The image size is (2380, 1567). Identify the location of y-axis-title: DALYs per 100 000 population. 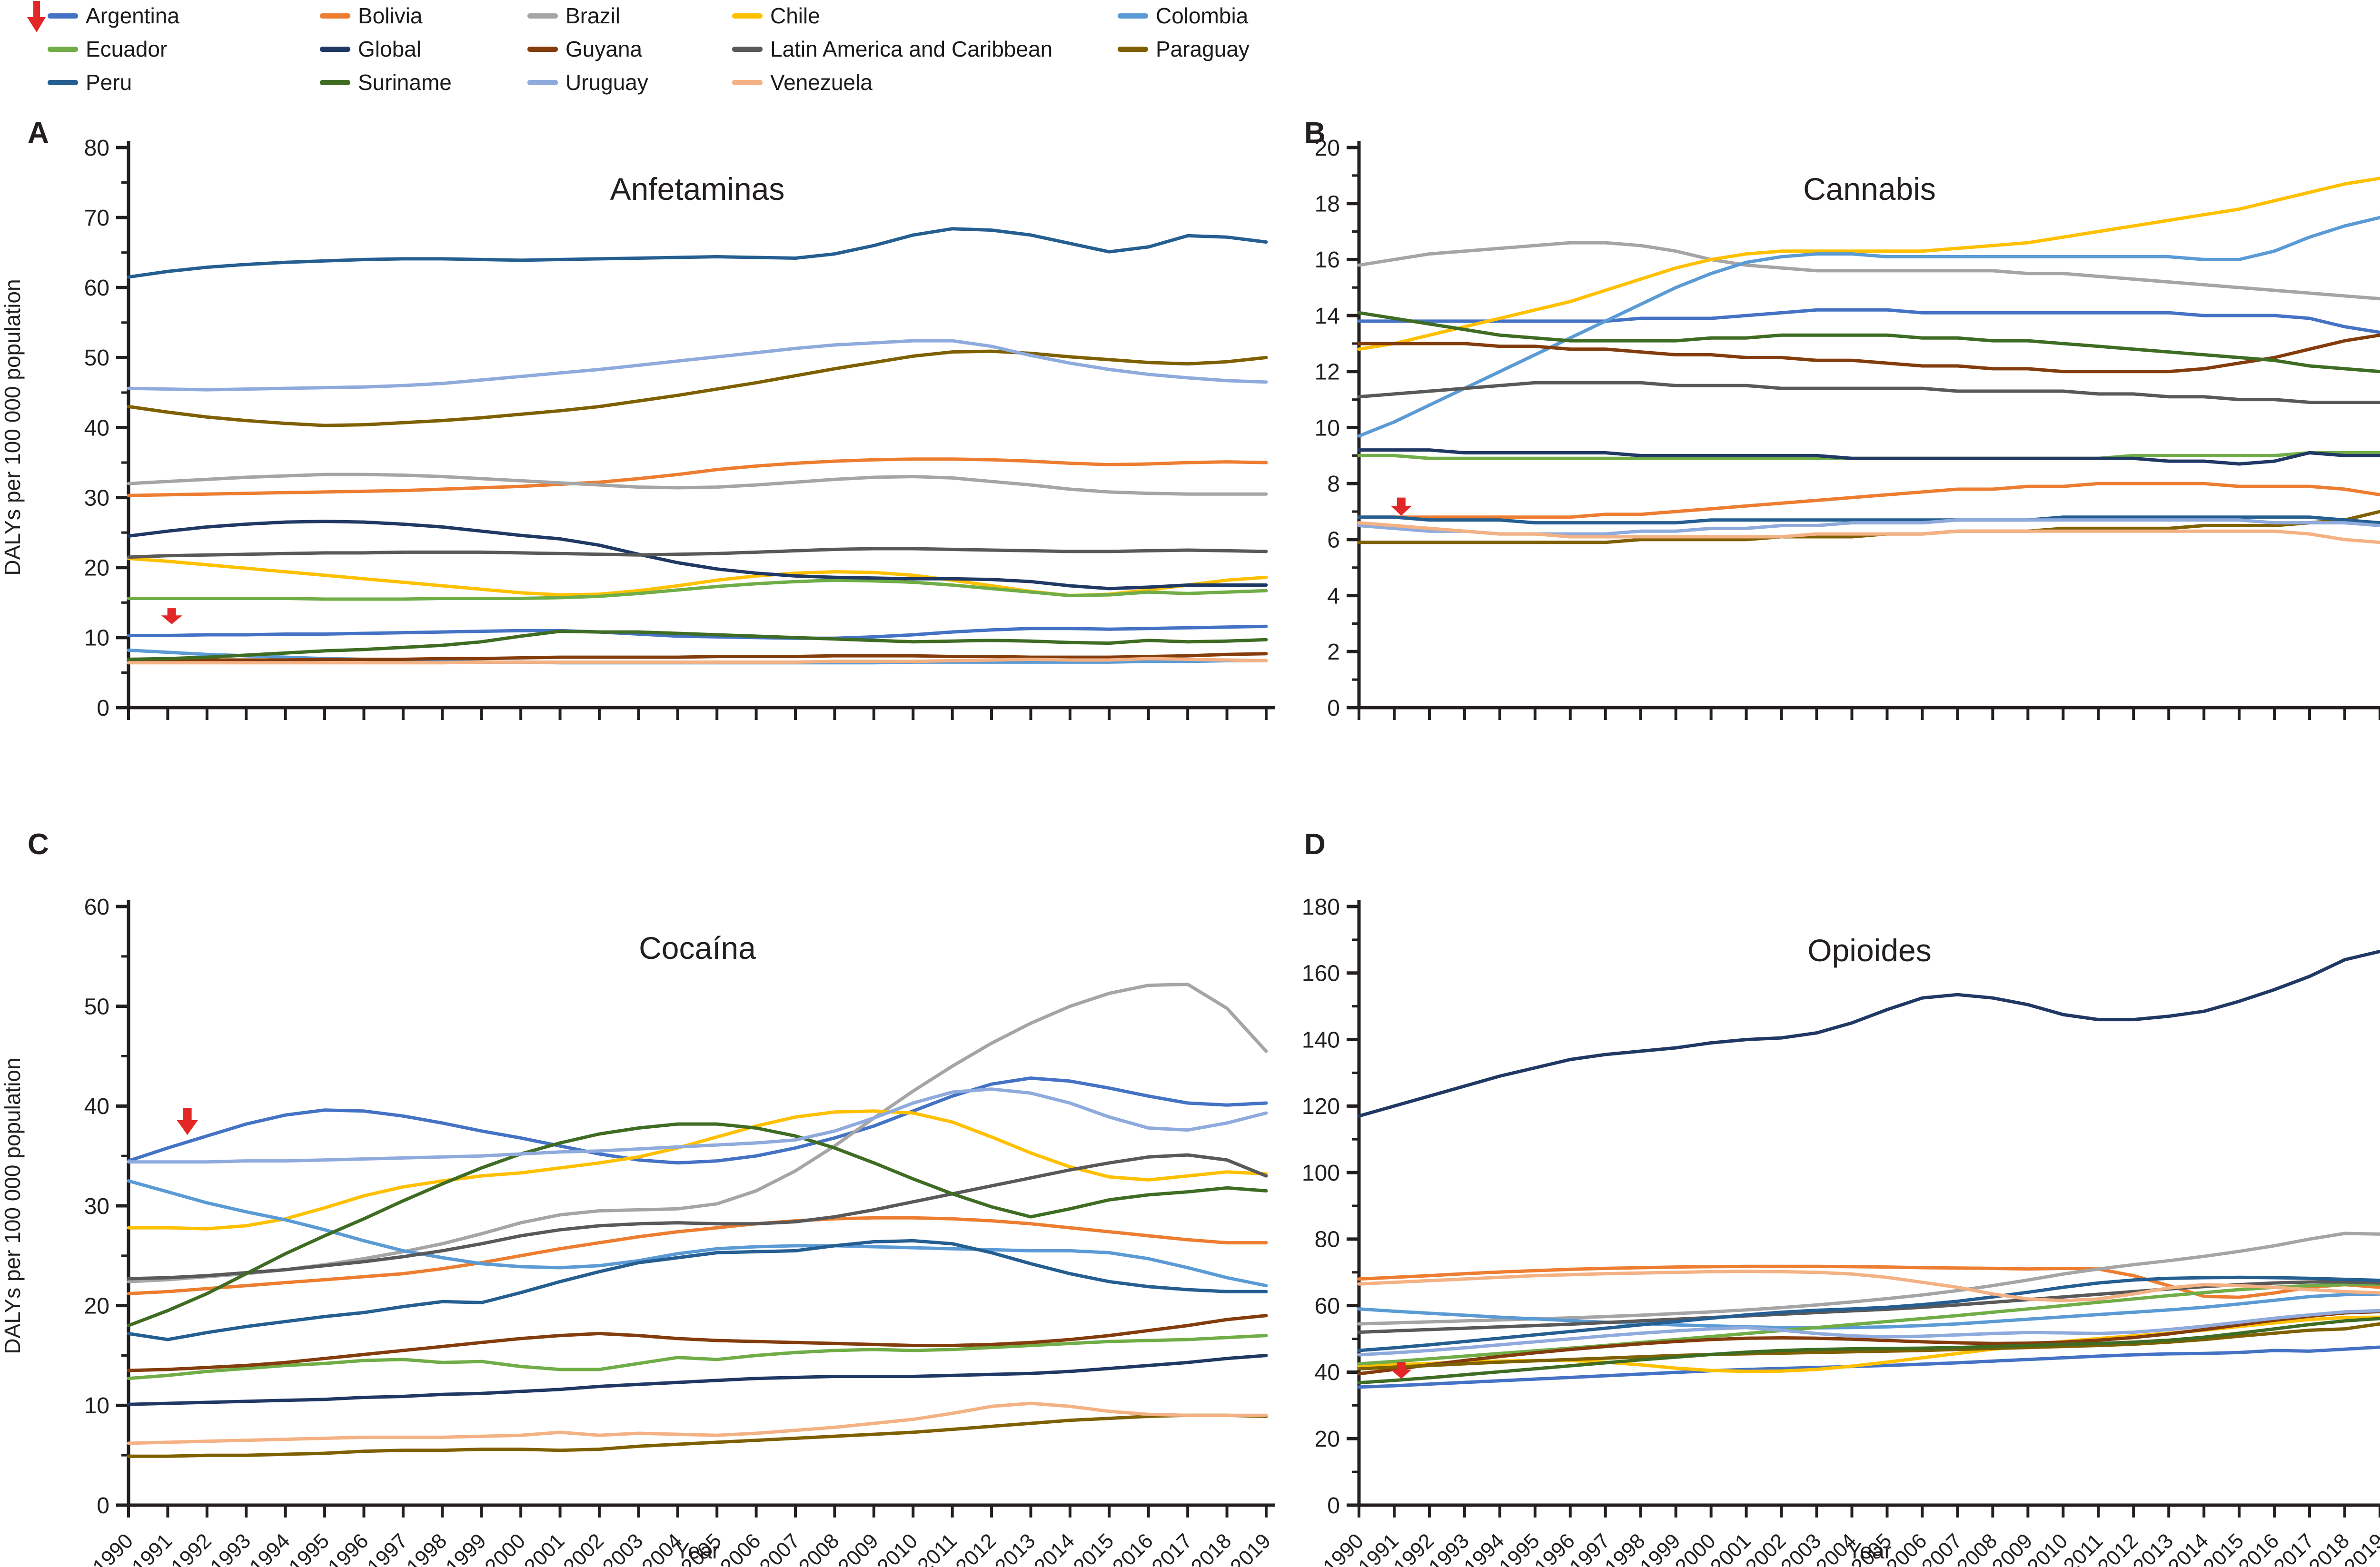
(12, 1205).